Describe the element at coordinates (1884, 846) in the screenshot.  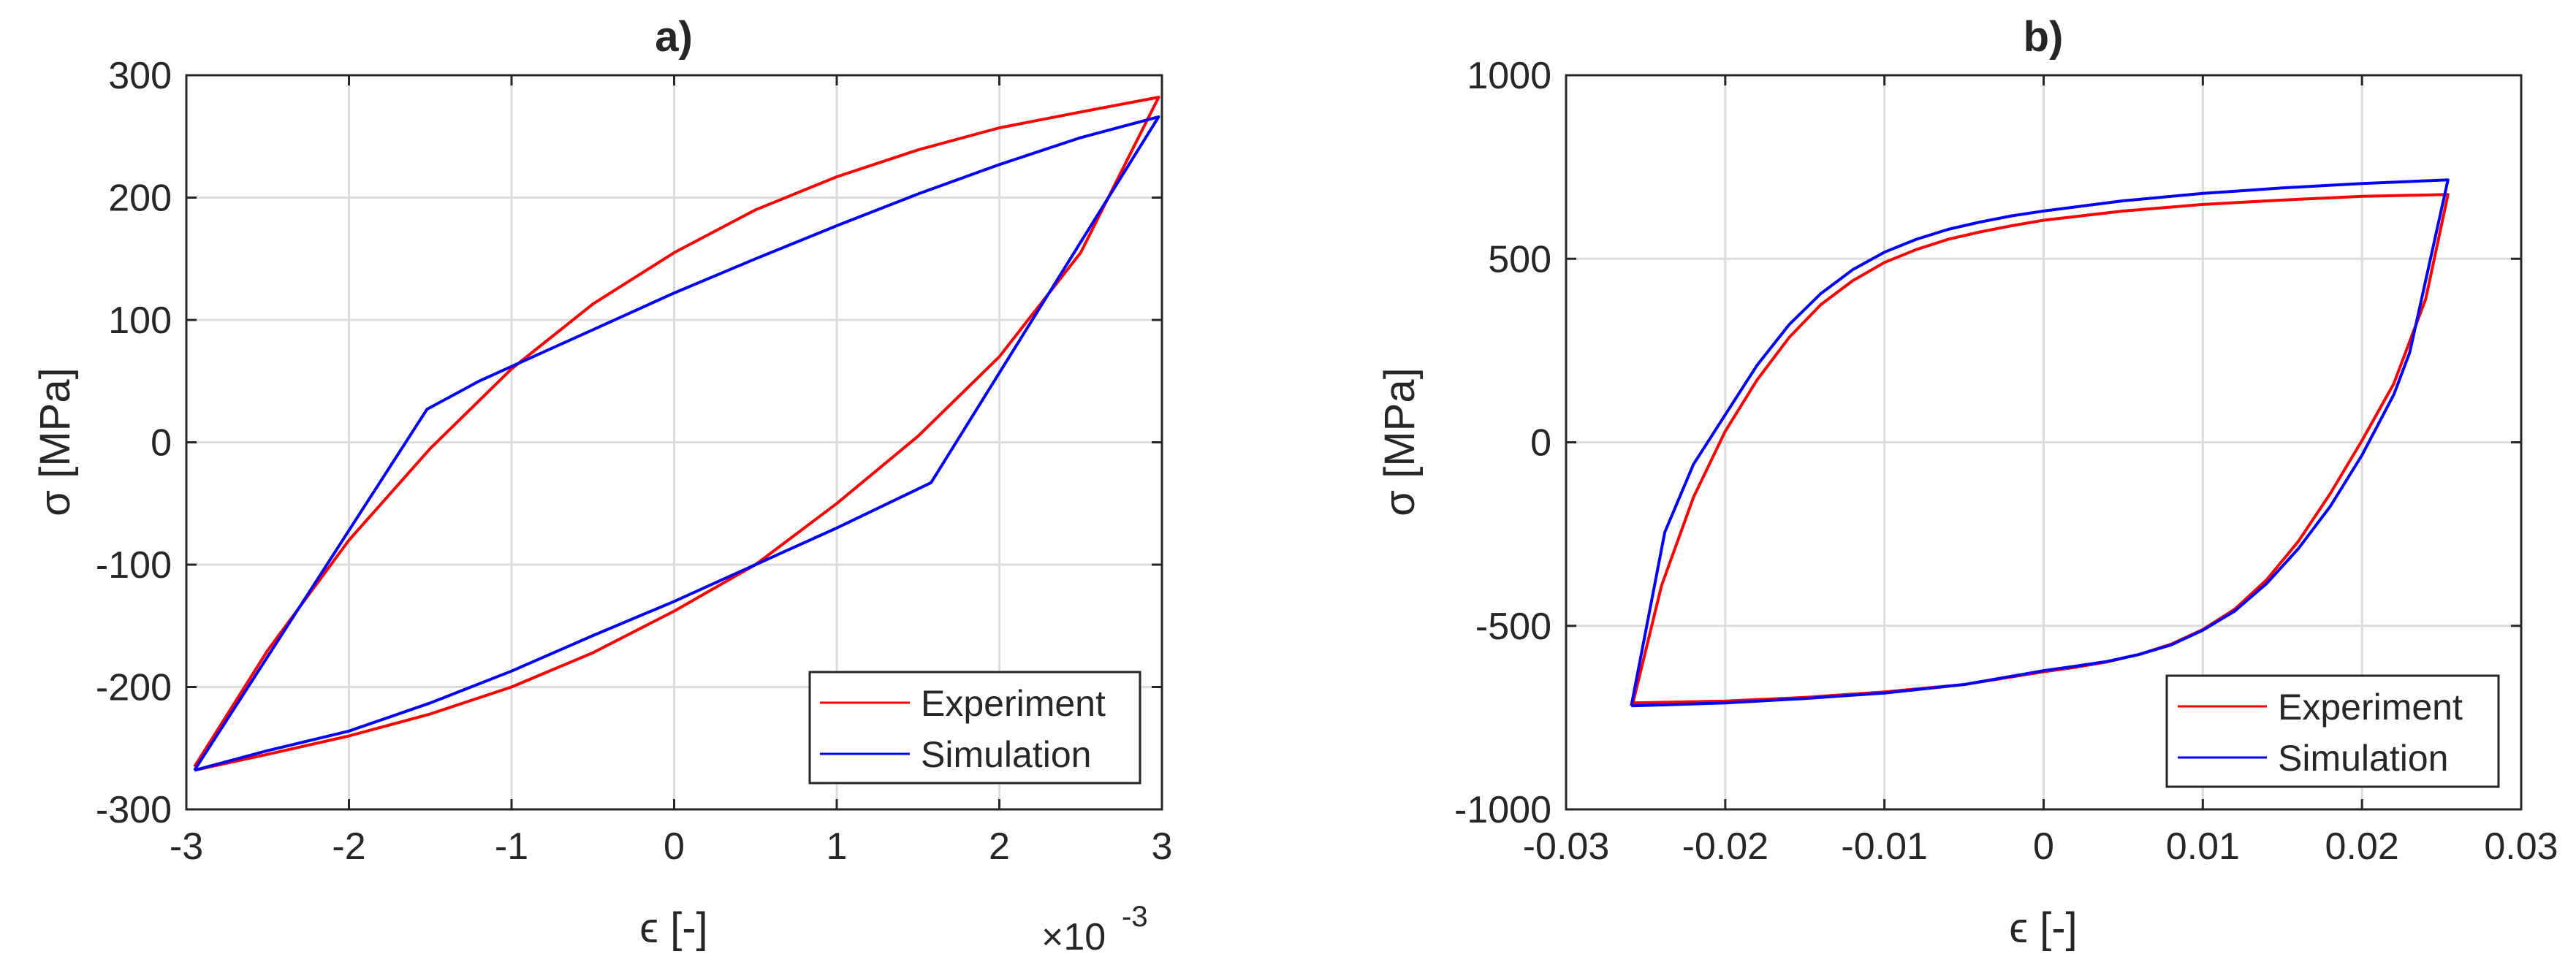
I see `chart-b-x-tick-label: -0.01` at that location.